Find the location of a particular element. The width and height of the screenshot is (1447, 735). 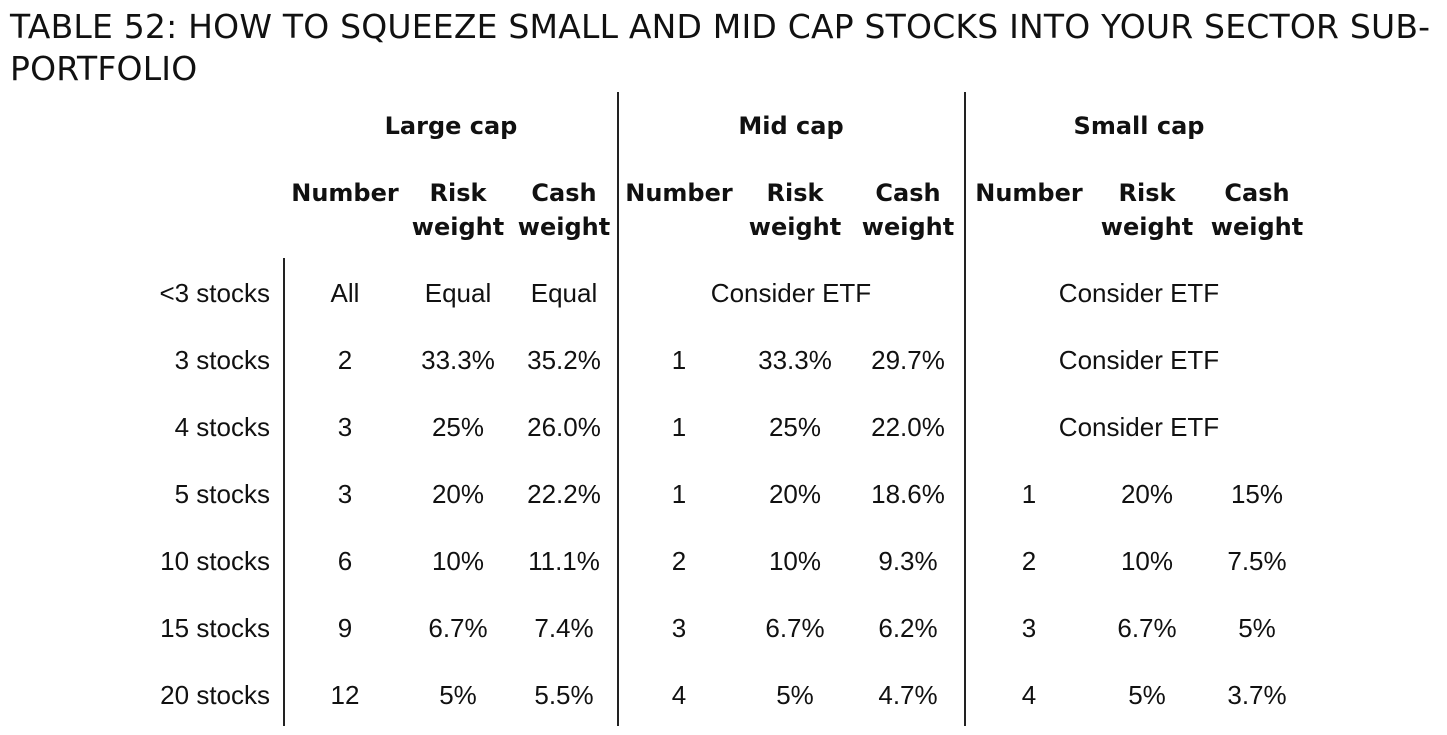

cell-small-number: 3 is located at coordinates (1029, 628).